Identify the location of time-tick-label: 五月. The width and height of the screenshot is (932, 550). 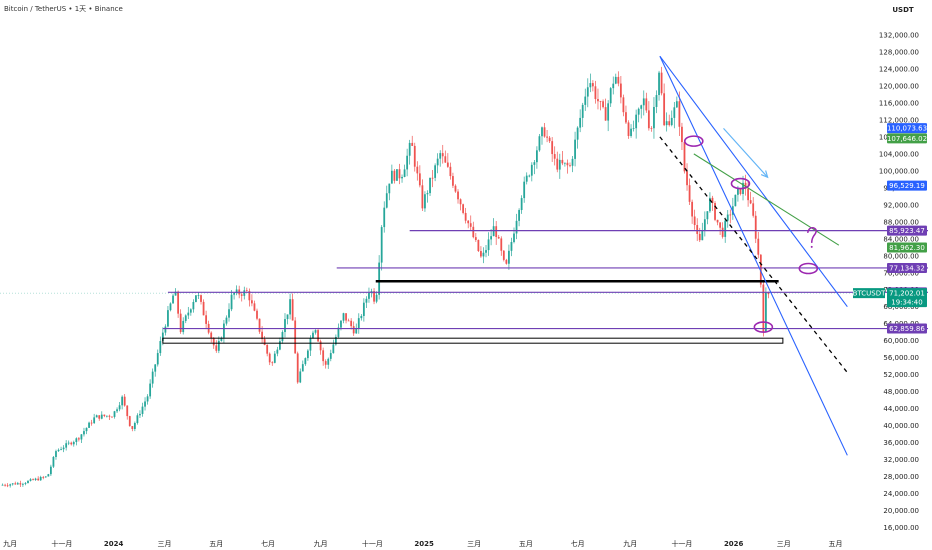
(835, 544).